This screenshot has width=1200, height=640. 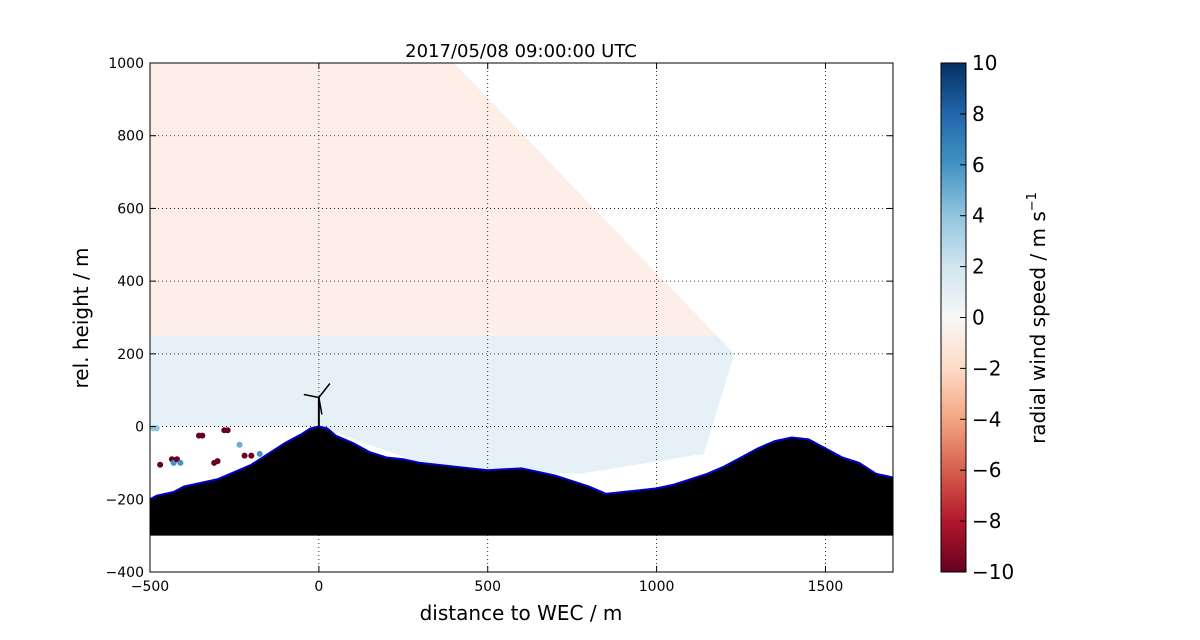 What do you see at coordinates (993, 572) in the screenshot?
I see `colorbar-tick-label: −10` at bounding box center [993, 572].